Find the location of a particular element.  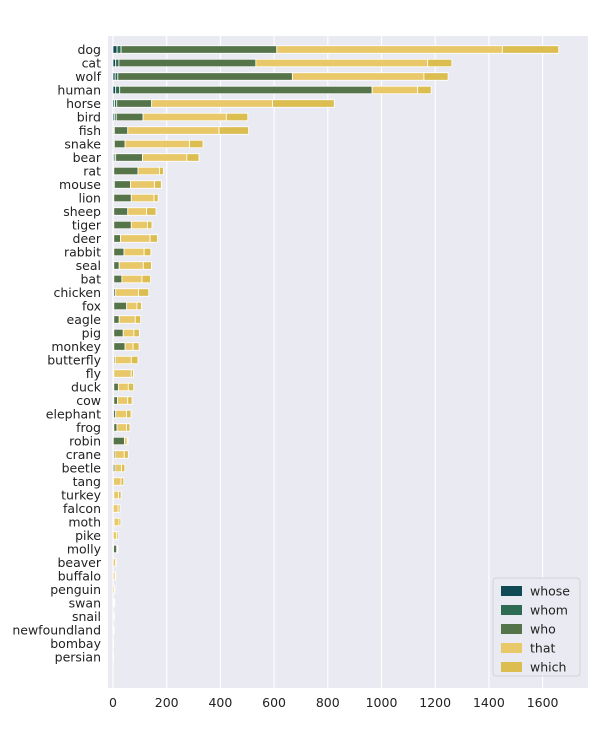

category-label: elephant is located at coordinates (73, 413).